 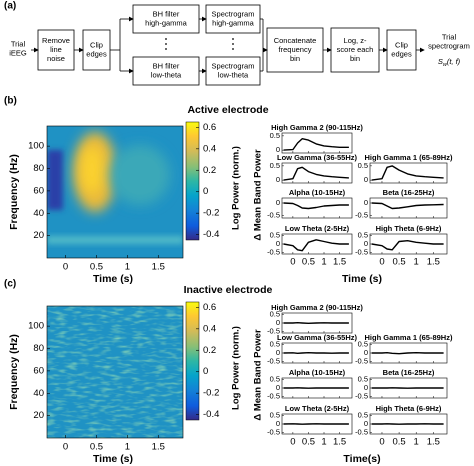 What do you see at coordinates (192, 361) in the screenshot?
I see `colorbar` at bounding box center [192, 361].